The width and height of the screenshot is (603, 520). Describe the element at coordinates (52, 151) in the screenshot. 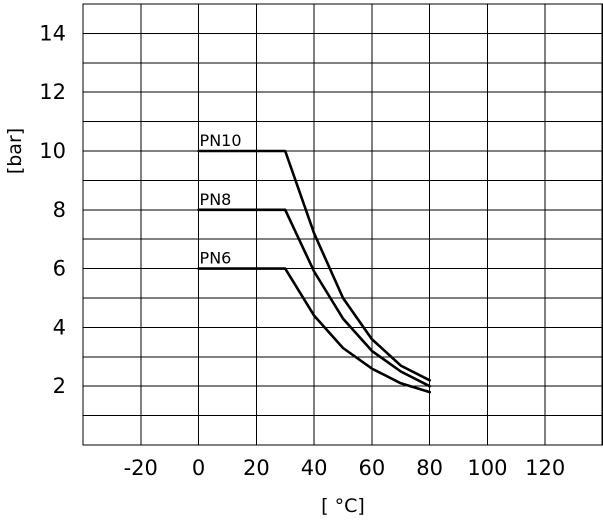

I see `y-tick-label: 10` at that location.